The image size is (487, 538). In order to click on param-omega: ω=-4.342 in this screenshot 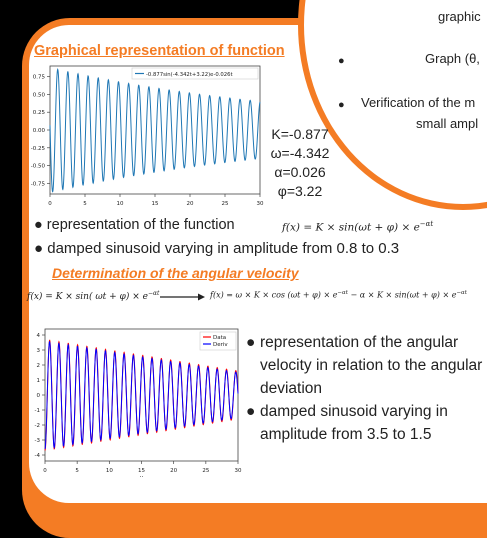, I will do `click(300, 153)`.